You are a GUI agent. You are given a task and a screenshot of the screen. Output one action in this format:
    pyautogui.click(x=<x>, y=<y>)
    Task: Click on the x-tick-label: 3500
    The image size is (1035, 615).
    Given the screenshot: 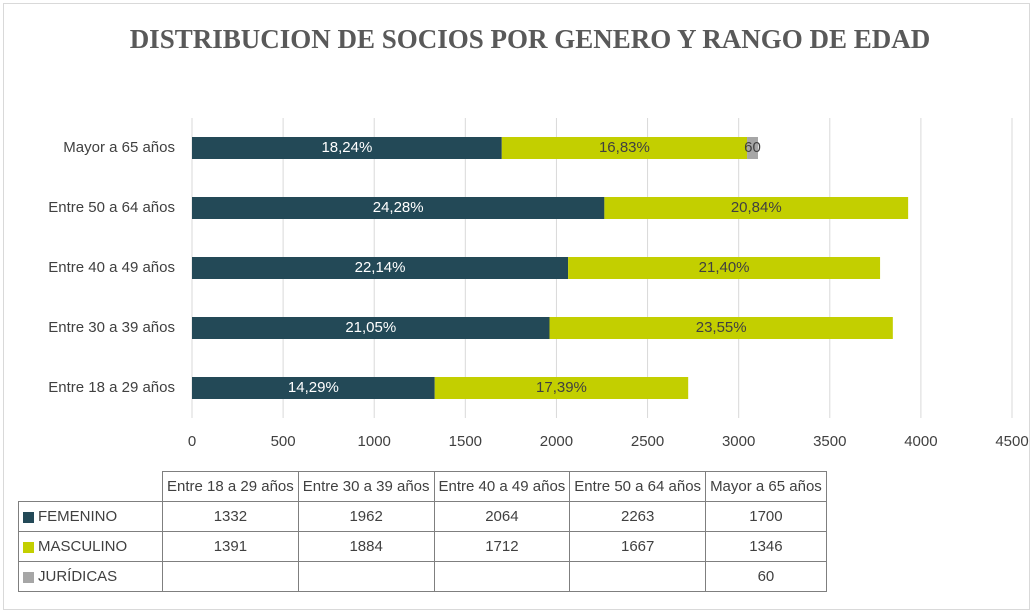 What is the action you would take?
    pyautogui.click(x=829, y=441)
    